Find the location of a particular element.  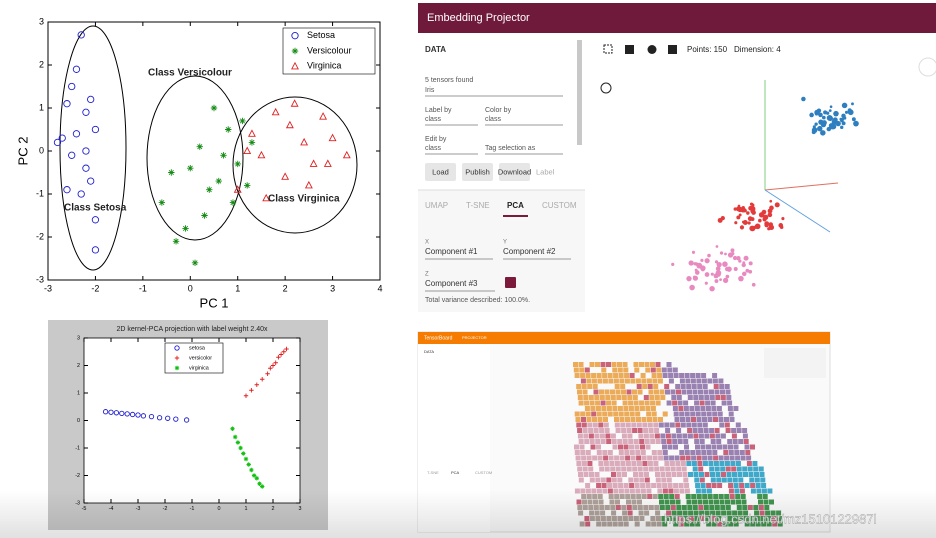

dropdown-value: Component #2 is located at coordinates (529, 251).